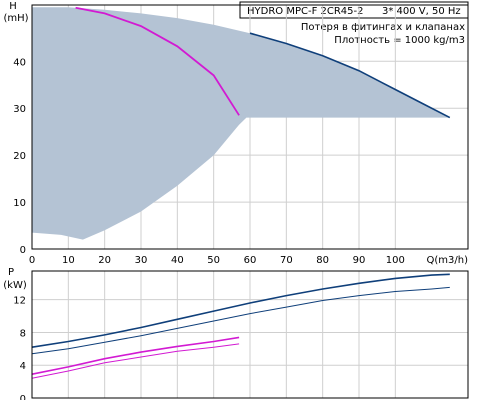  I want to click on power-line-loss-p2, so click(135, 361).